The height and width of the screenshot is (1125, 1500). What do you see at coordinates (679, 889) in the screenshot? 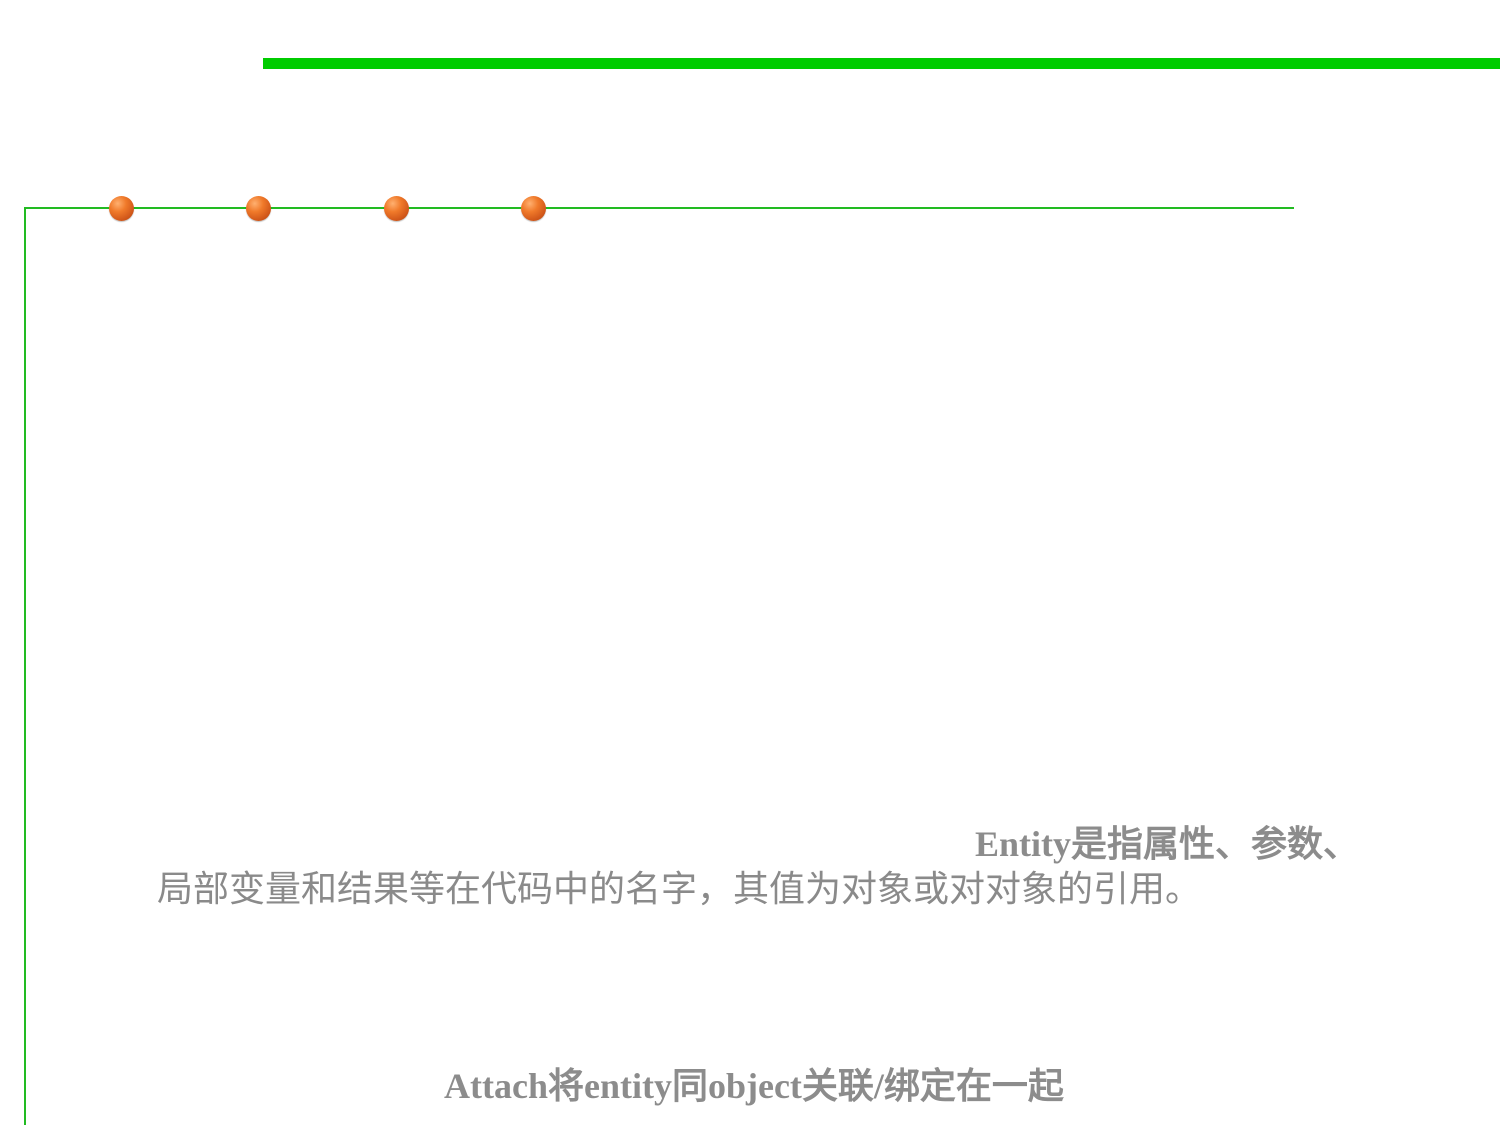
I see `entity-definition-line-2: 局部变量和结果等在代码中的名字，其值为对象或对对象的引用。` at bounding box center [679, 889].